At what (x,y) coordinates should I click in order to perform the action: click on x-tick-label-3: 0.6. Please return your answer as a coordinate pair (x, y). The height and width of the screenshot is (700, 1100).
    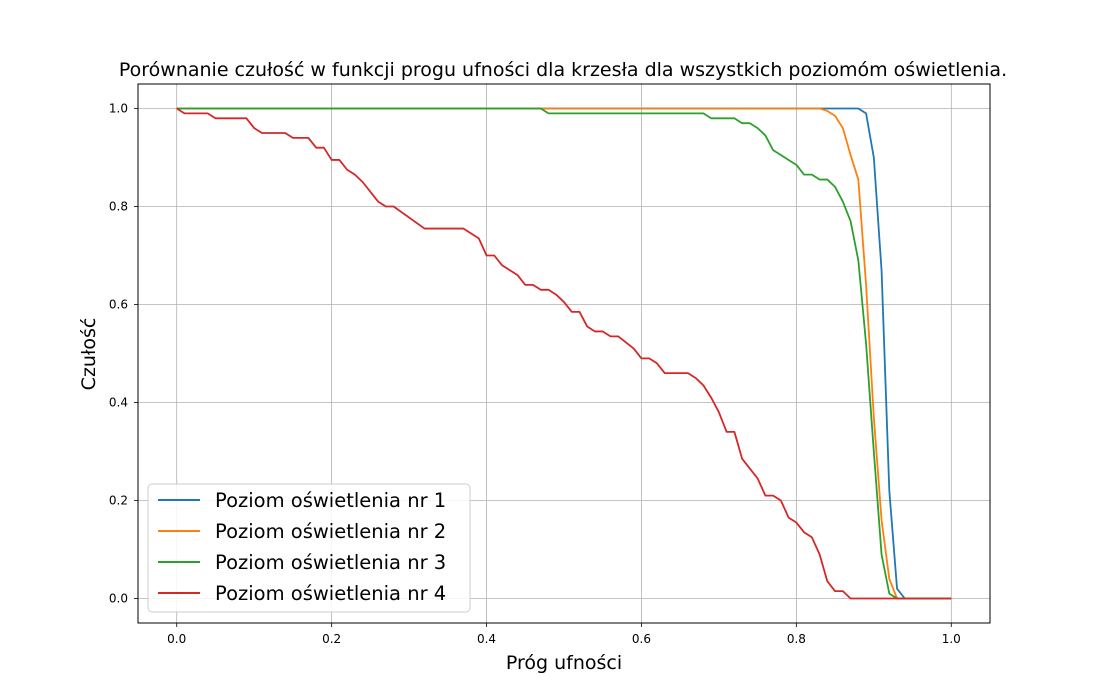
    Looking at the image, I should click on (641, 639).